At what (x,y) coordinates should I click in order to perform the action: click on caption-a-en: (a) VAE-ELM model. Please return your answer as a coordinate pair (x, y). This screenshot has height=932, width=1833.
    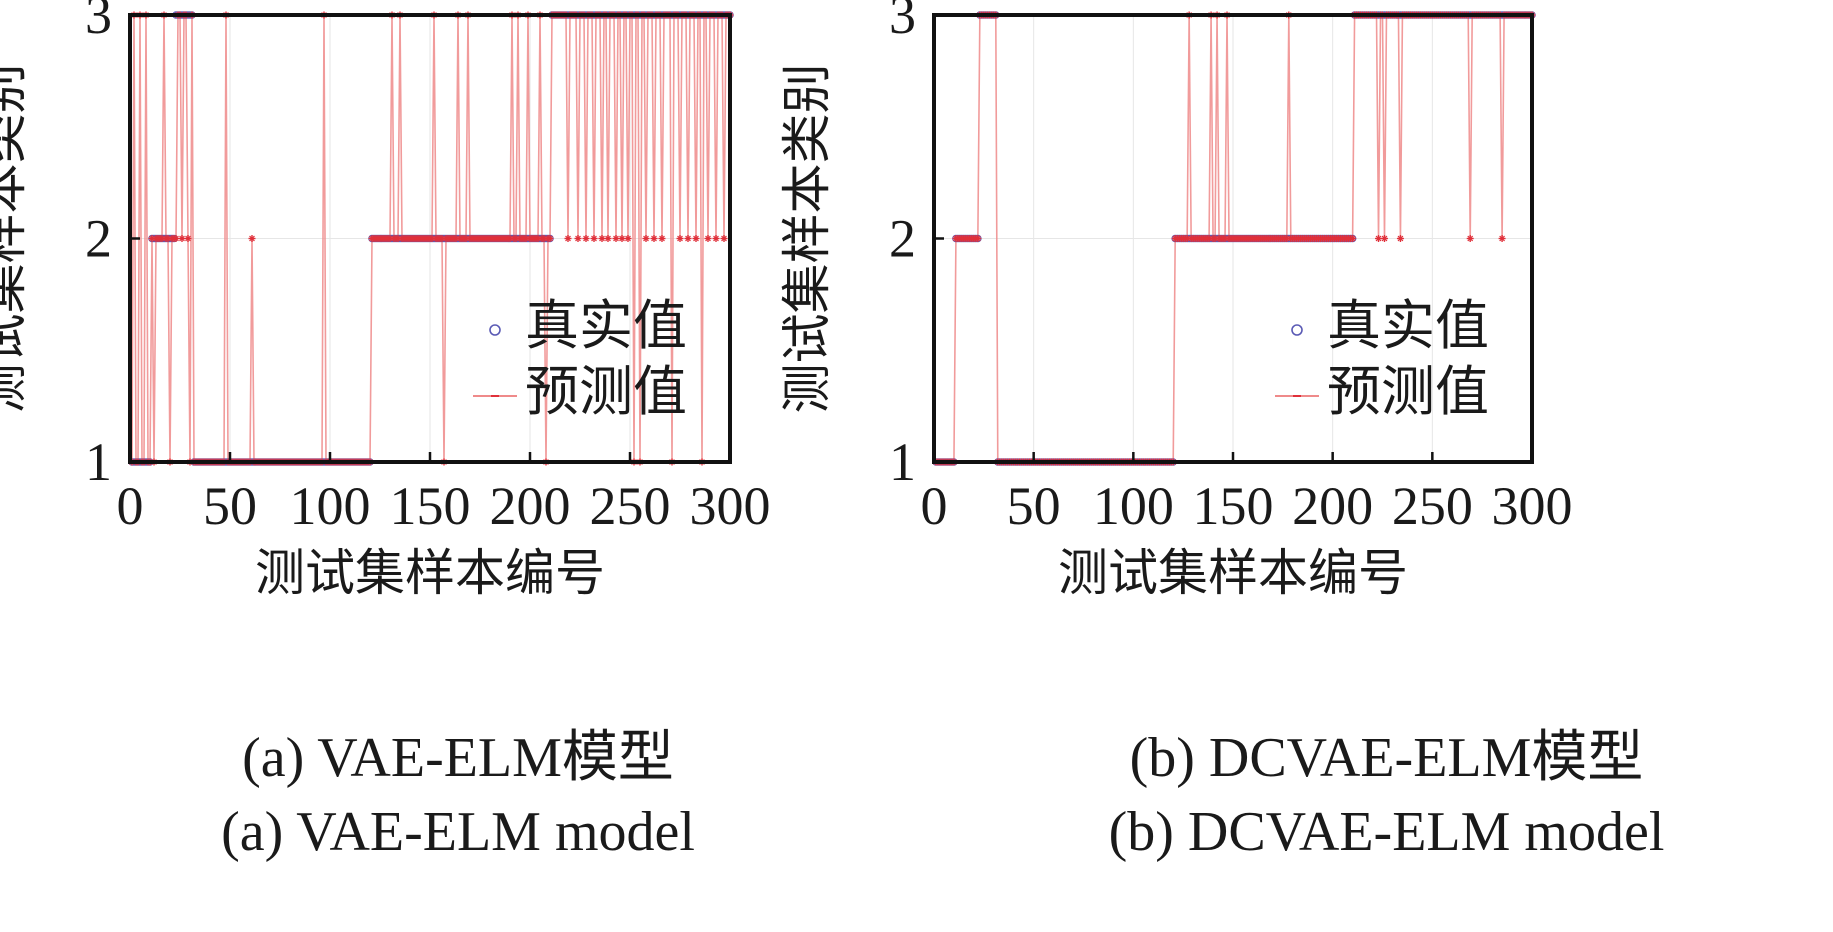
    Looking at the image, I should click on (458, 832).